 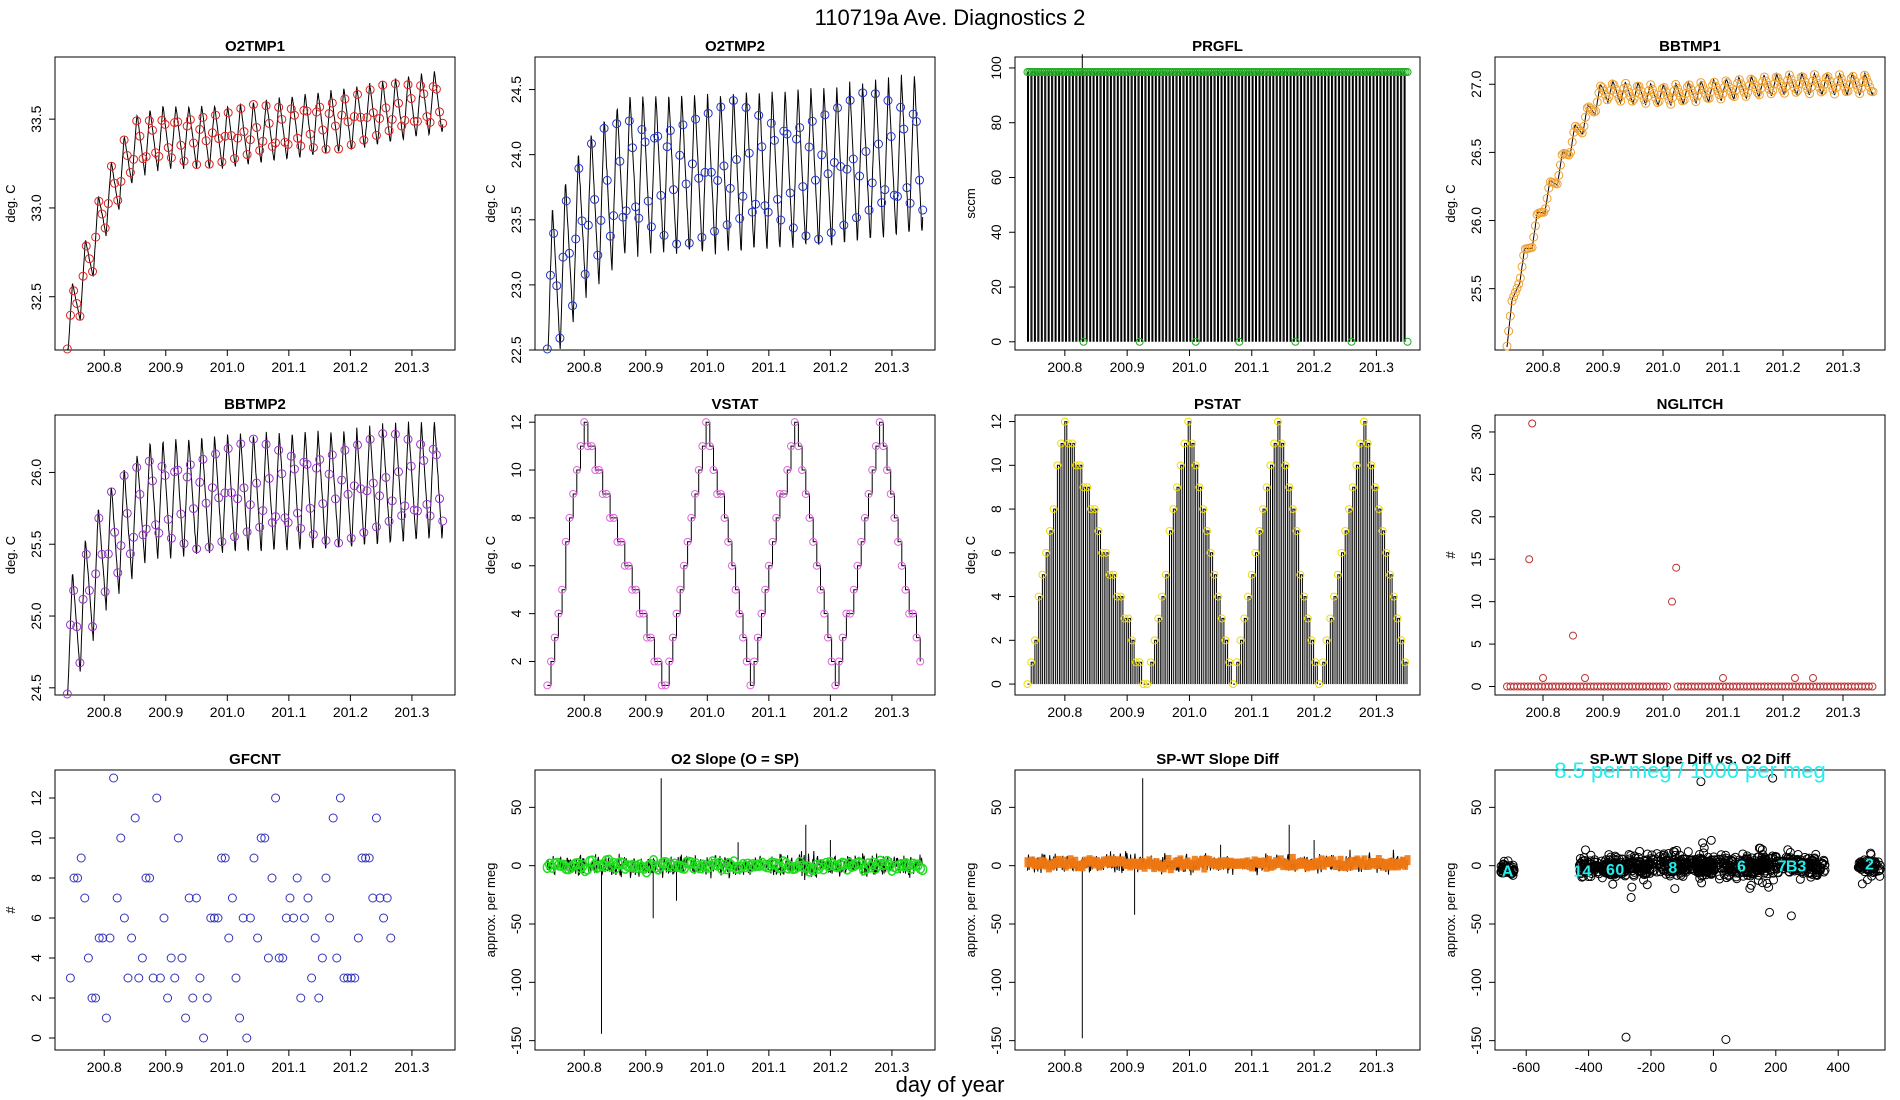 What do you see at coordinates (36, 918) in the screenshot?
I see `y-tick-label: 6` at bounding box center [36, 918].